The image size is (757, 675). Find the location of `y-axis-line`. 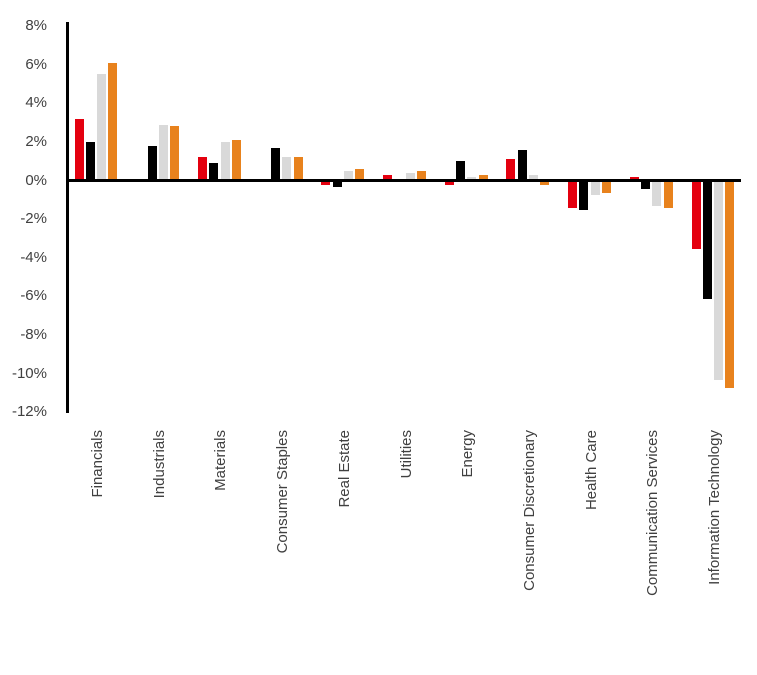

y-axis-line is located at coordinates (67, 217).